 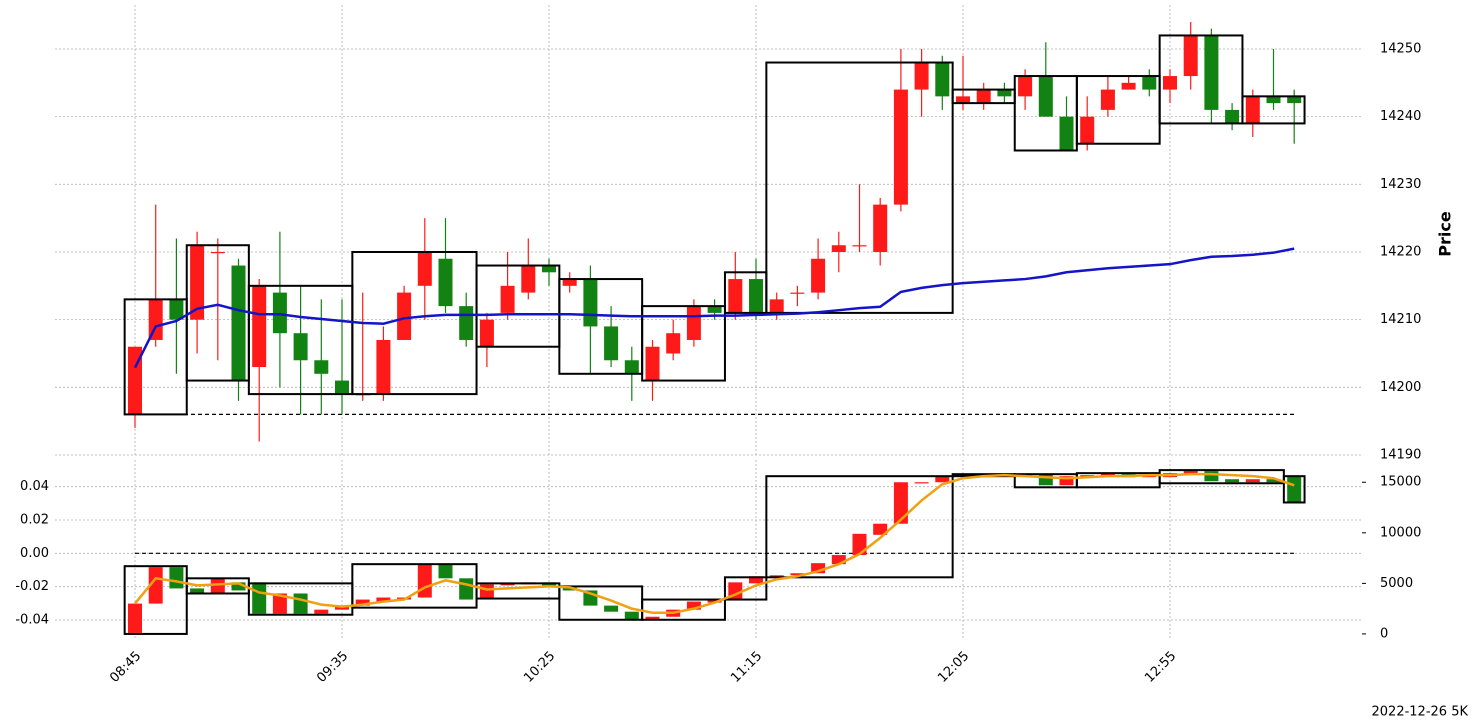 What do you see at coordinates (1400, 251) in the screenshot?
I see `y-tick-label: 14220` at bounding box center [1400, 251].